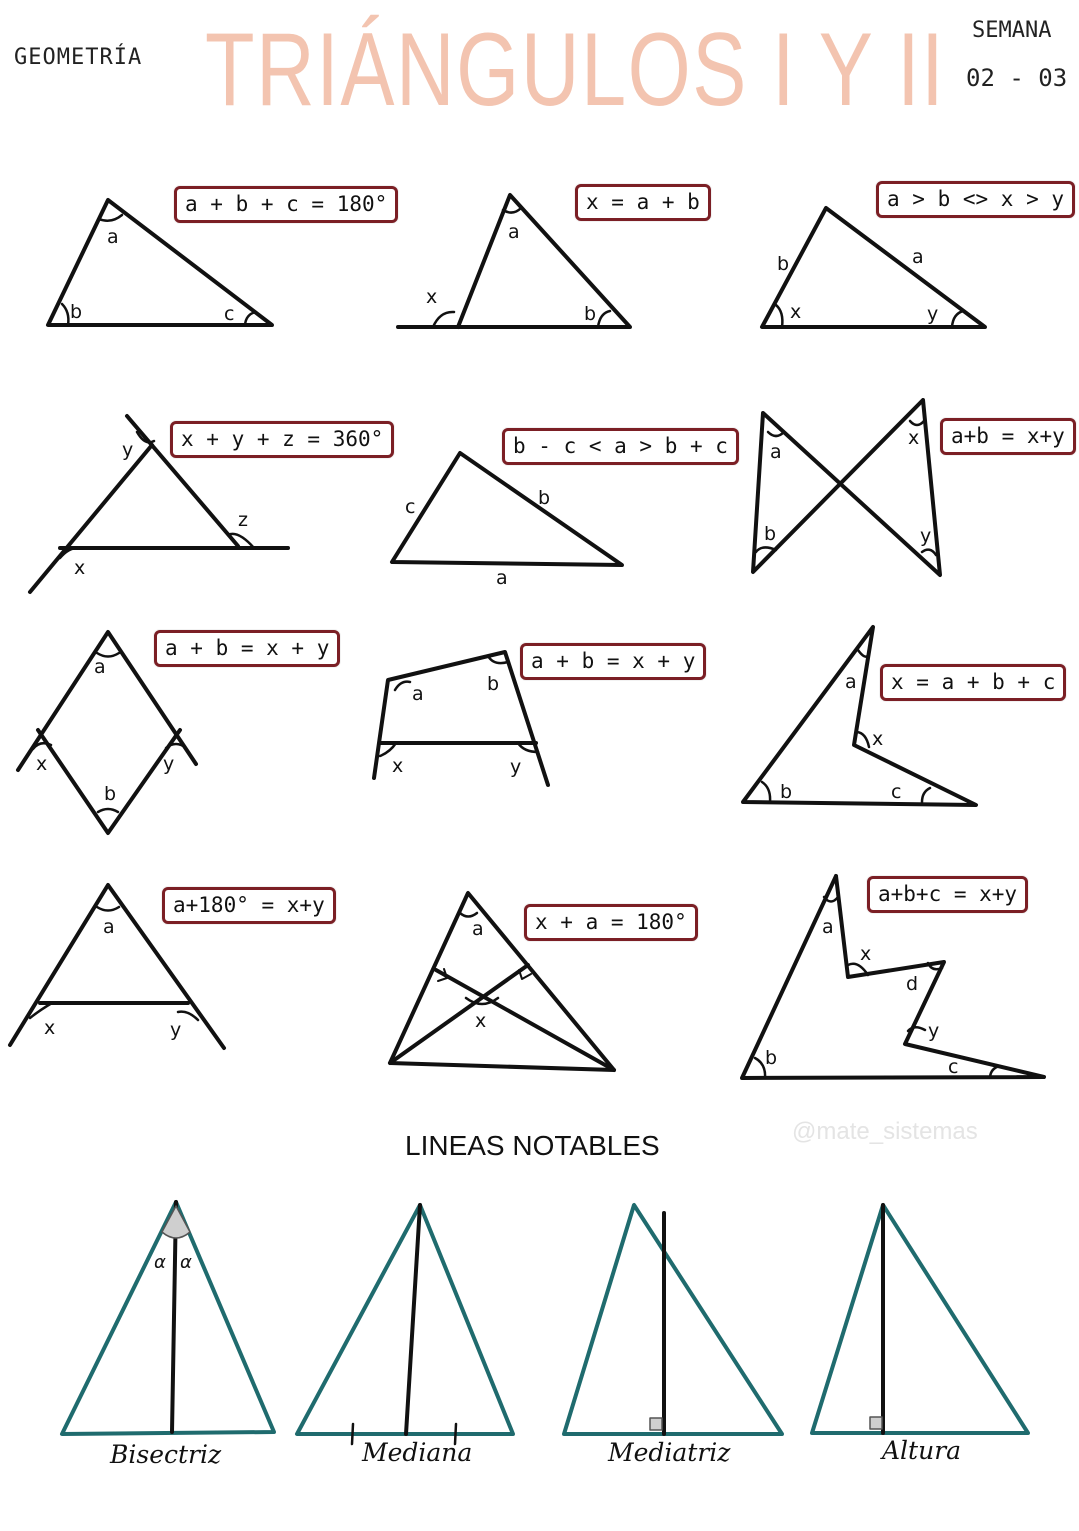  What do you see at coordinates (160, 262) in the screenshot?
I see `triangle-angle-sum` at bounding box center [160, 262].